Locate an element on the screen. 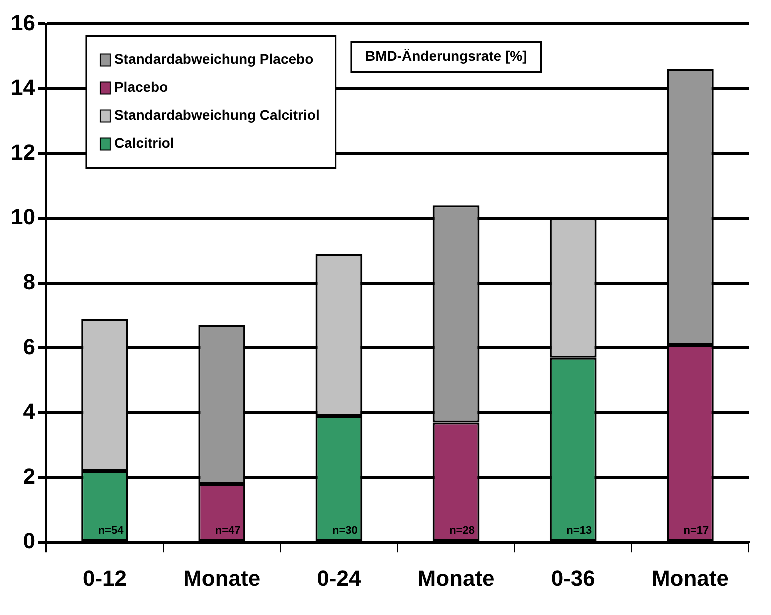 The width and height of the screenshot is (771, 615). y-tick-label: 14 is located at coordinates (23, 87).